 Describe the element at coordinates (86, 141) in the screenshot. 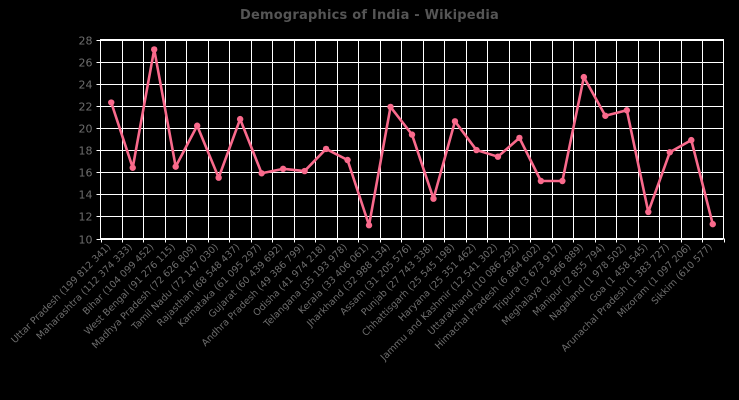

I see `y-axis-tick-labels: 10 12 14 16 18 20 22 24 26 28` at that location.